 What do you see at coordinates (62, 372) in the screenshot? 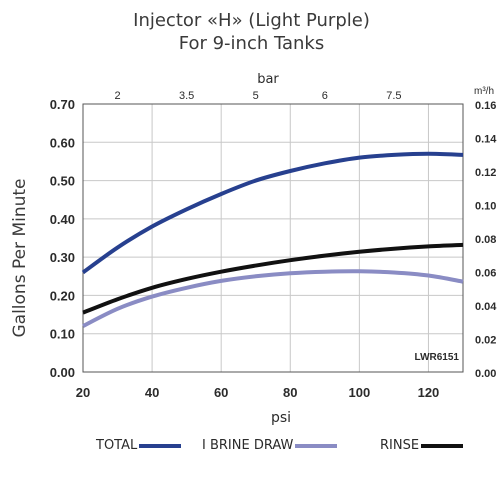
I see `y-tick-label: 0.00` at bounding box center [62, 372].